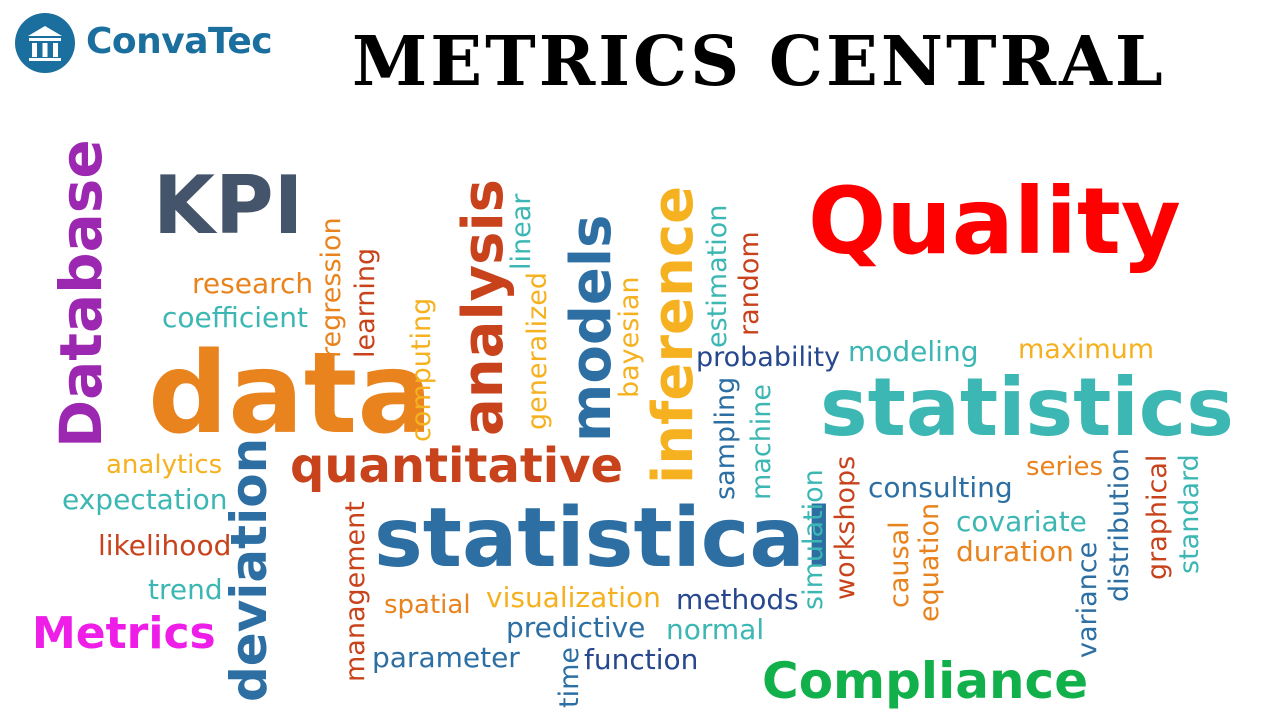  I want to click on cloud-word-visualization: visualization, so click(573, 597).